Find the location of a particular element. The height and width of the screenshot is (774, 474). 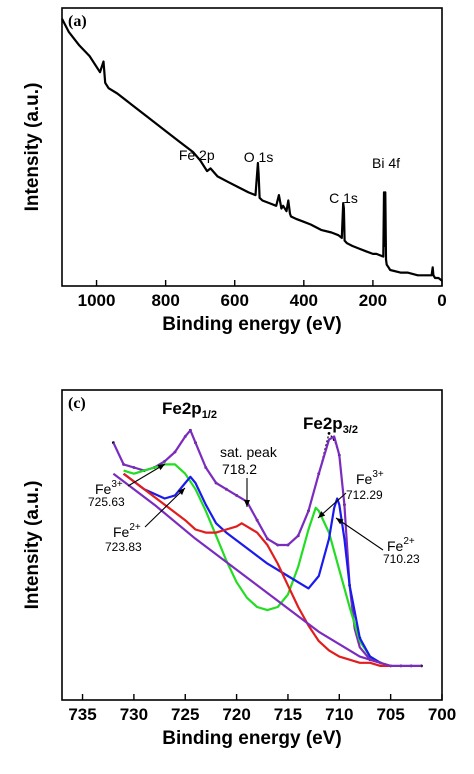

x-tick-label: 600 is located at coordinates (235, 300).